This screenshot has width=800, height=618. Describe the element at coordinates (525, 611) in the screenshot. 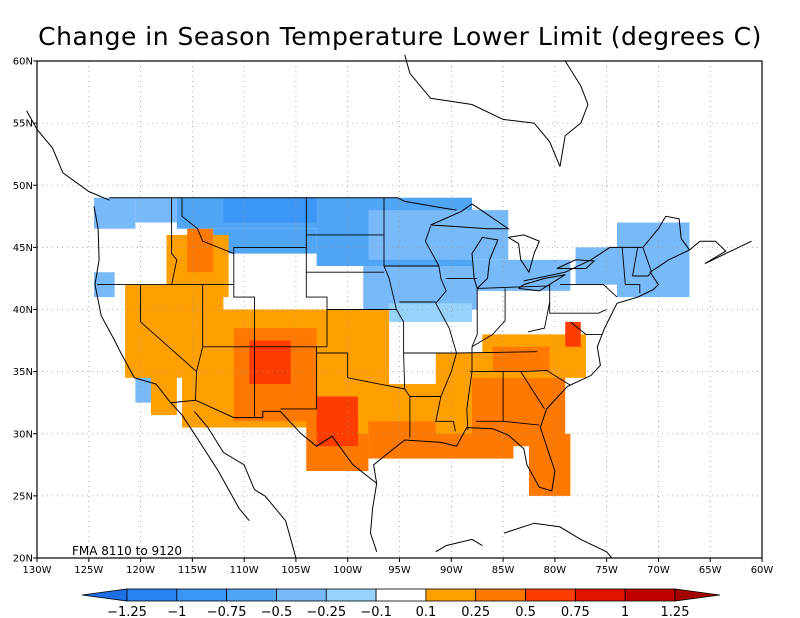

I see `colorbar-label: 0.5` at that location.